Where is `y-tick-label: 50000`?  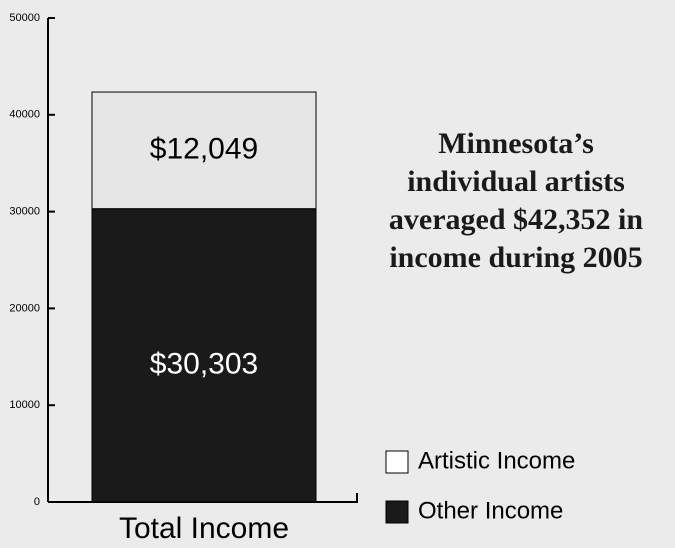 y-tick-label: 50000 is located at coordinates (24, 18).